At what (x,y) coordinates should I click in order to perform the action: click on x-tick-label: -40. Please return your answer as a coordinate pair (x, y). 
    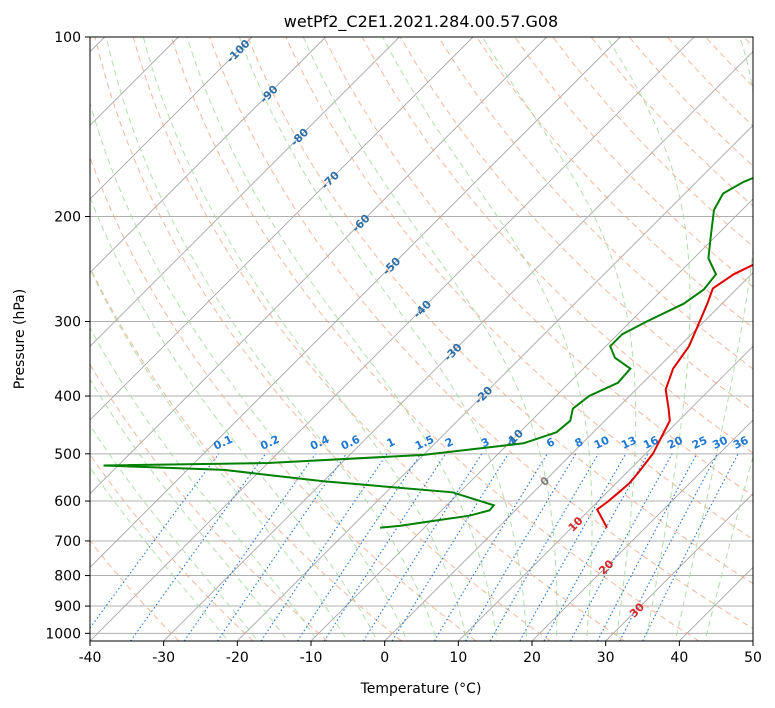
    Looking at the image, I should click on (90, 658).